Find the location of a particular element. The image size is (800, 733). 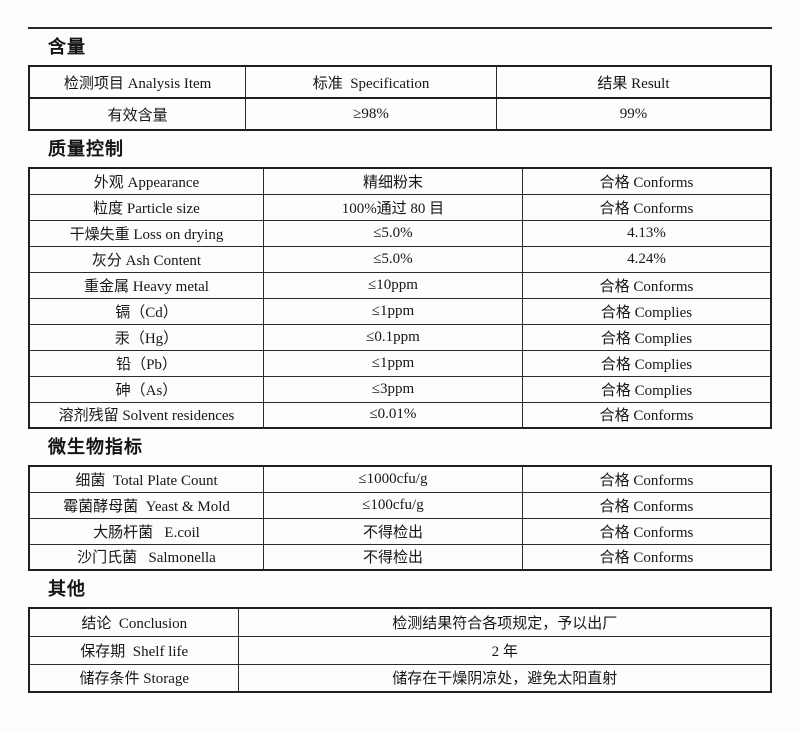

table-row: 结论 Conclusion 检测结果符合各项规定，予以出厂 is located at coordinates (400, 622).